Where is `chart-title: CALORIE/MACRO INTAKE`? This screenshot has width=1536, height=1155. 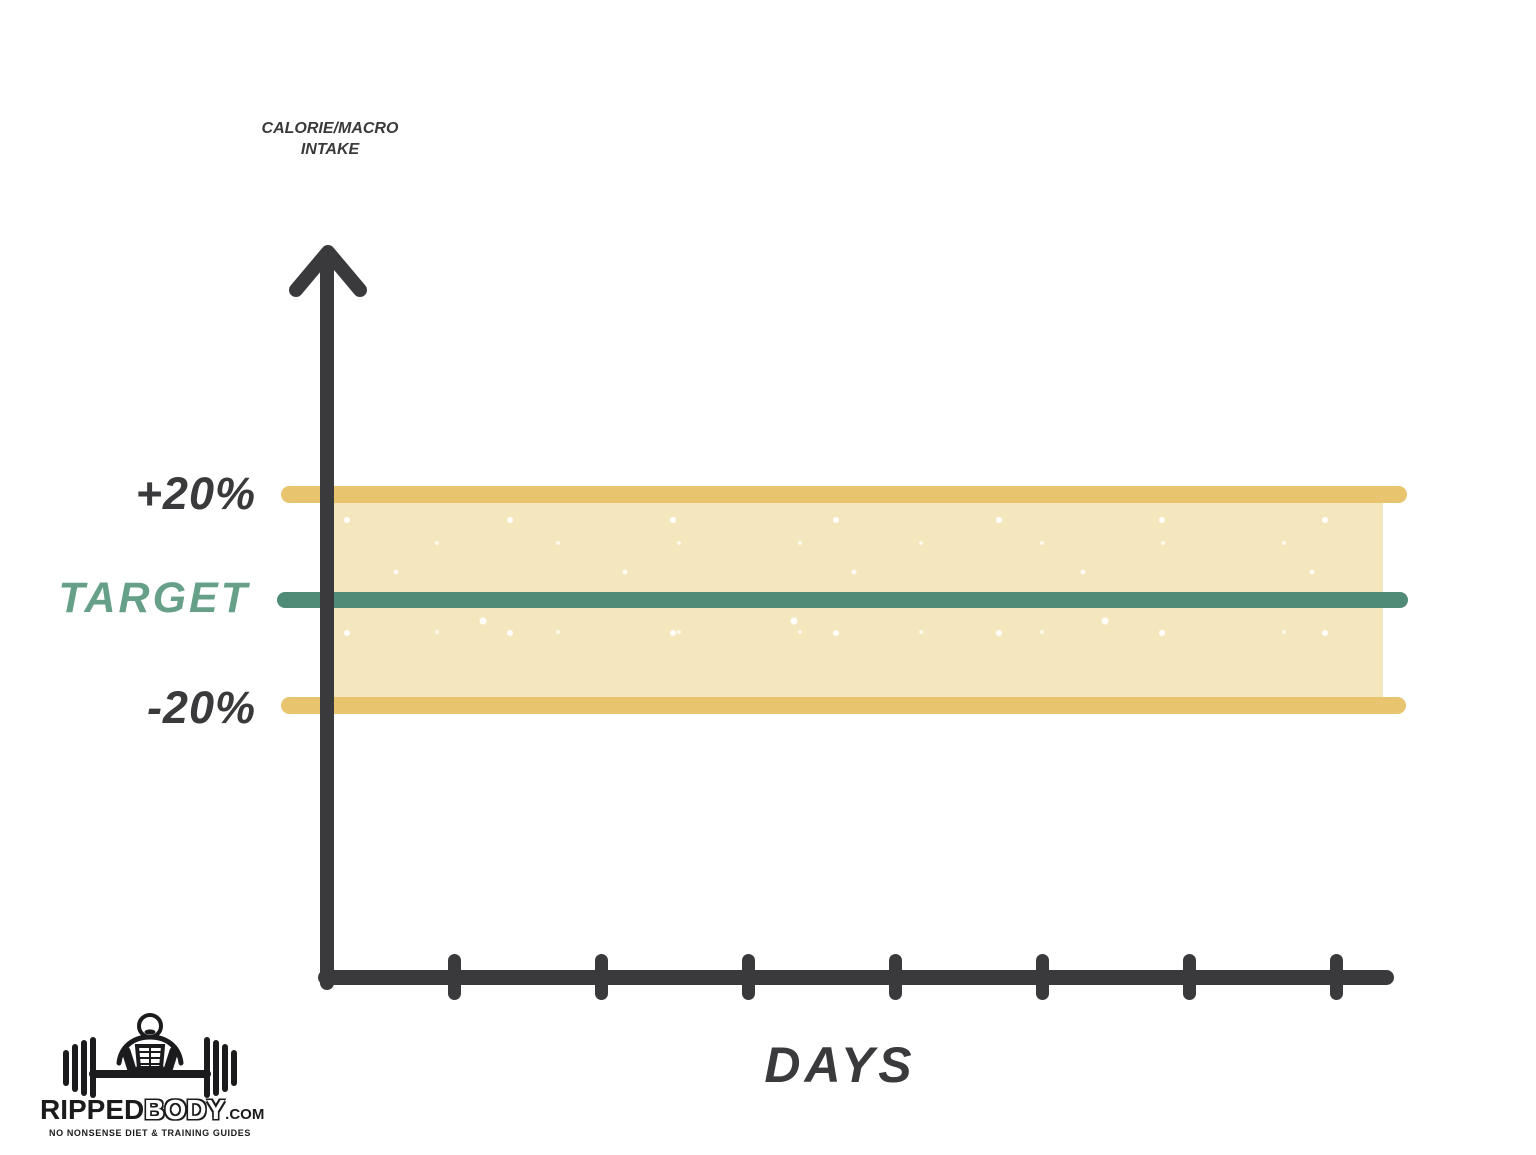 chart-title: CALORIE/MACRO INTAKE is located at coordinates (330, 139).